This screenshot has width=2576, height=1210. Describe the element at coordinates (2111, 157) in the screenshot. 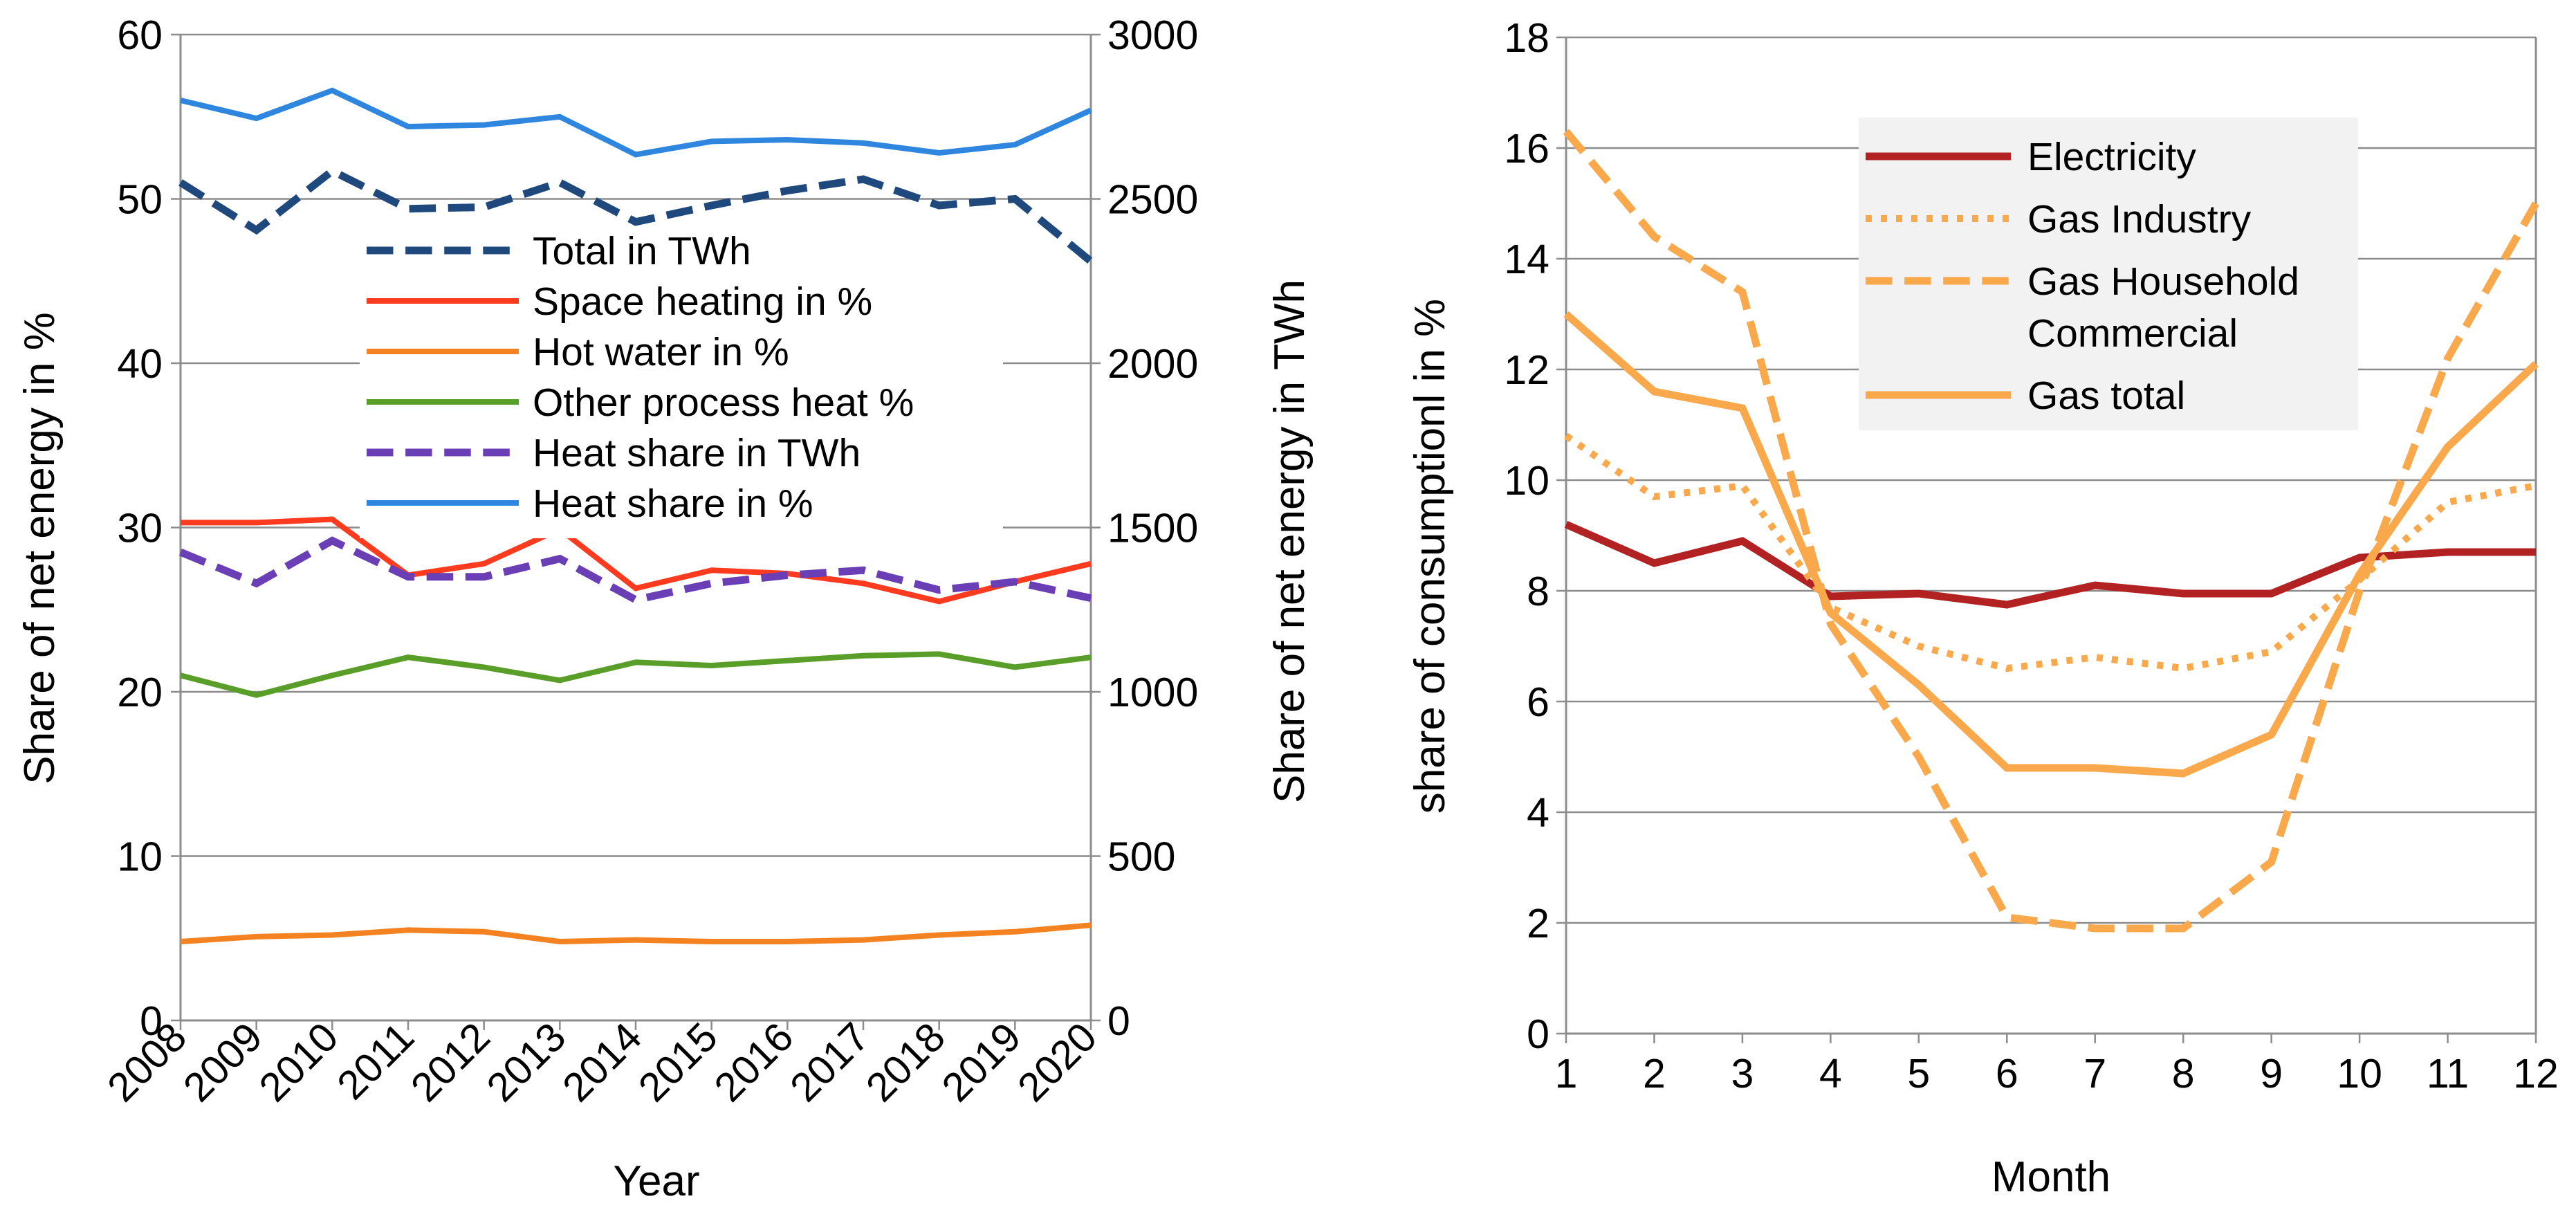

I see `legend-label: Electricity` at that location.